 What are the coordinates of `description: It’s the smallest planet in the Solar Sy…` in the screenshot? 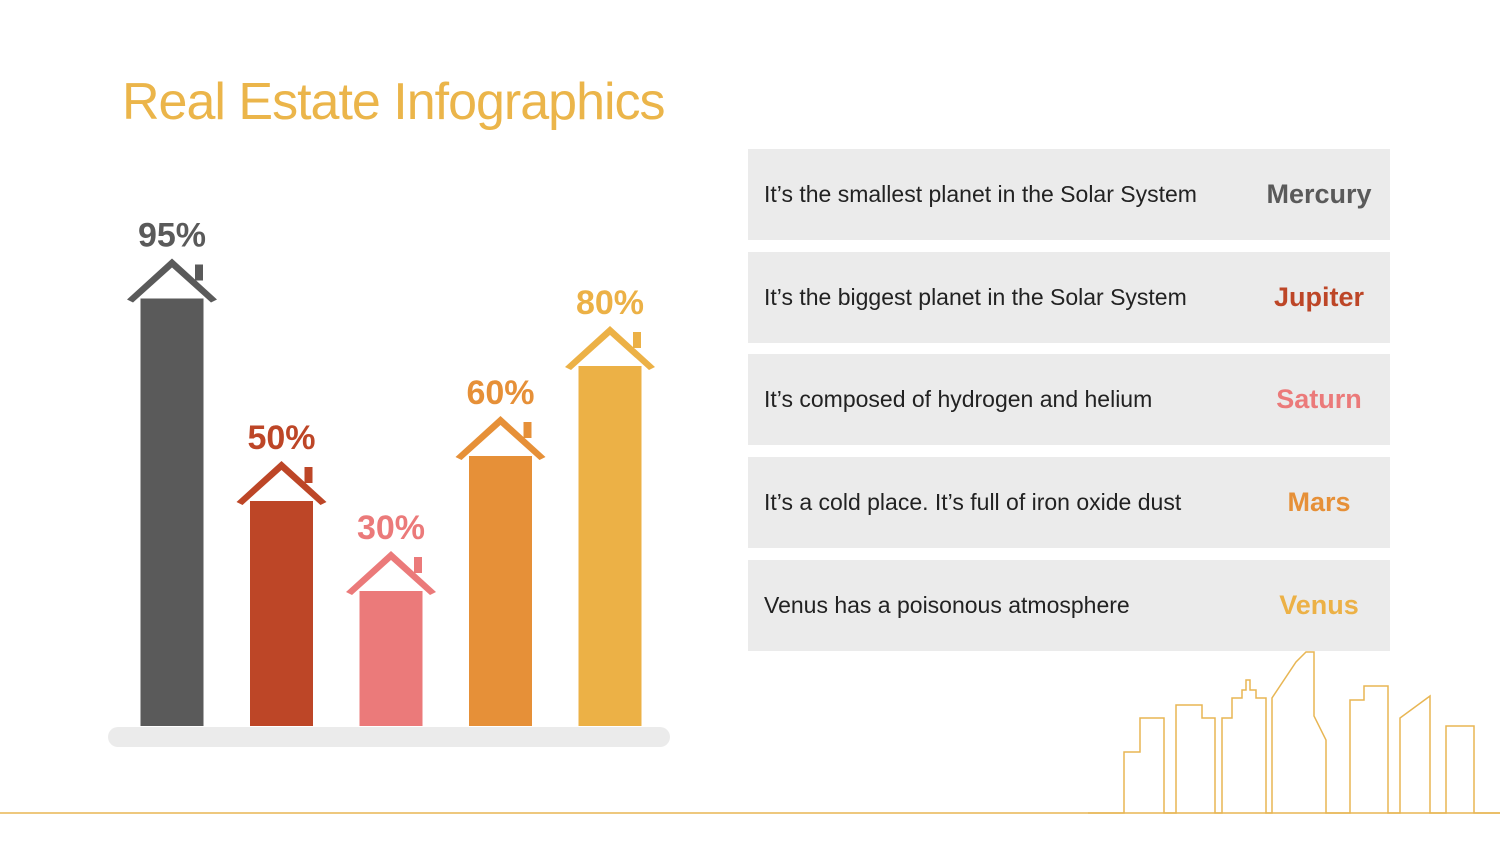 It's located at (980, 194).